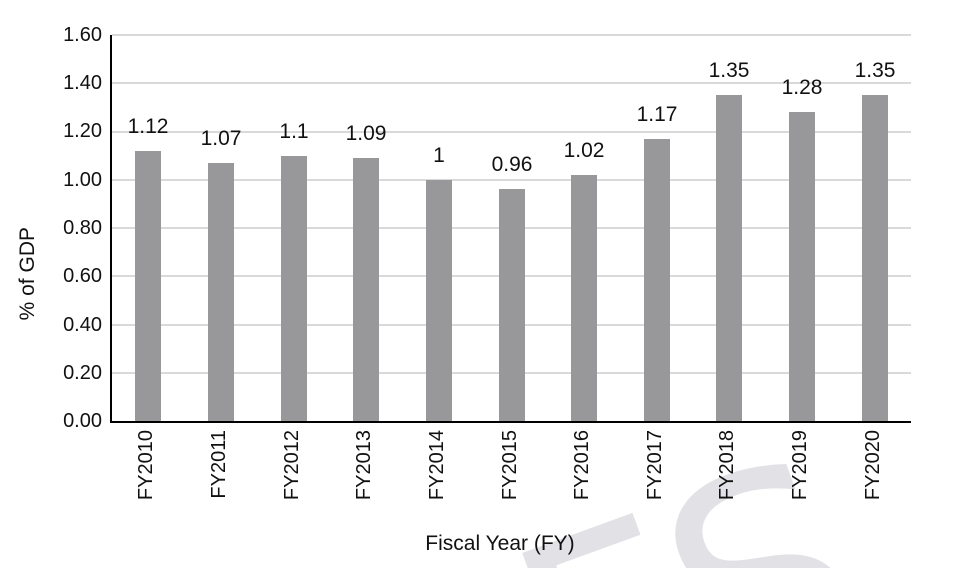 This screenshot has width=975, height=568. What do you see at coordinates (364, 465) in the screenshot?
I see `x-tick-label: FY2013` at bounding box center [364, 465].